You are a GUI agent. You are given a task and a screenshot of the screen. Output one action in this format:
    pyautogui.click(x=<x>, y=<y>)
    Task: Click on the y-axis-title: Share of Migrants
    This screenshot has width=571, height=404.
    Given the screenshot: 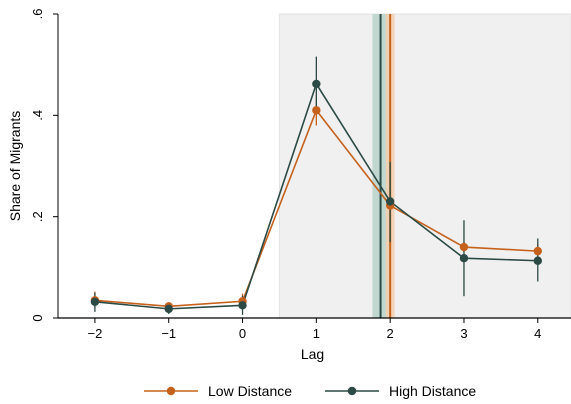 What is the action you would take?
    pyautogui.click(x=15, y=166)
    